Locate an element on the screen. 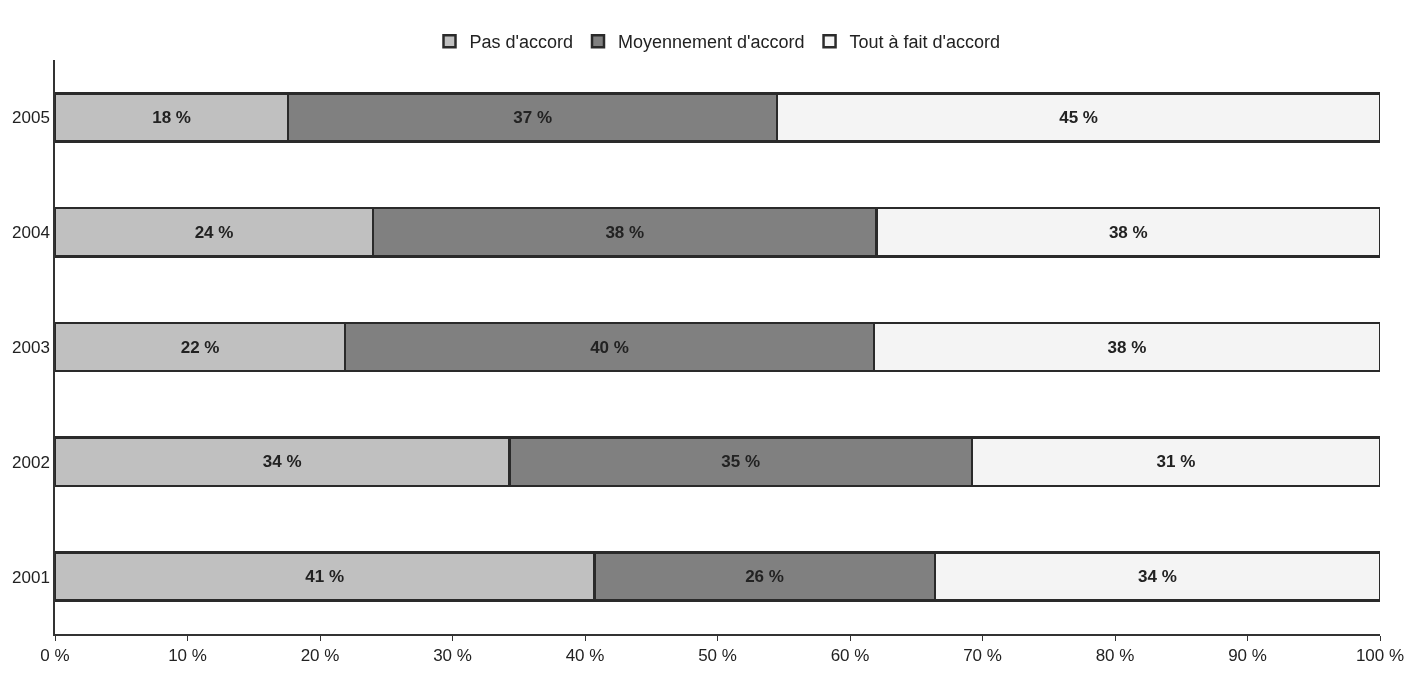 The image size is (1420, 684). x-tick-label: 80 % is located at coordinates (1115, 656).